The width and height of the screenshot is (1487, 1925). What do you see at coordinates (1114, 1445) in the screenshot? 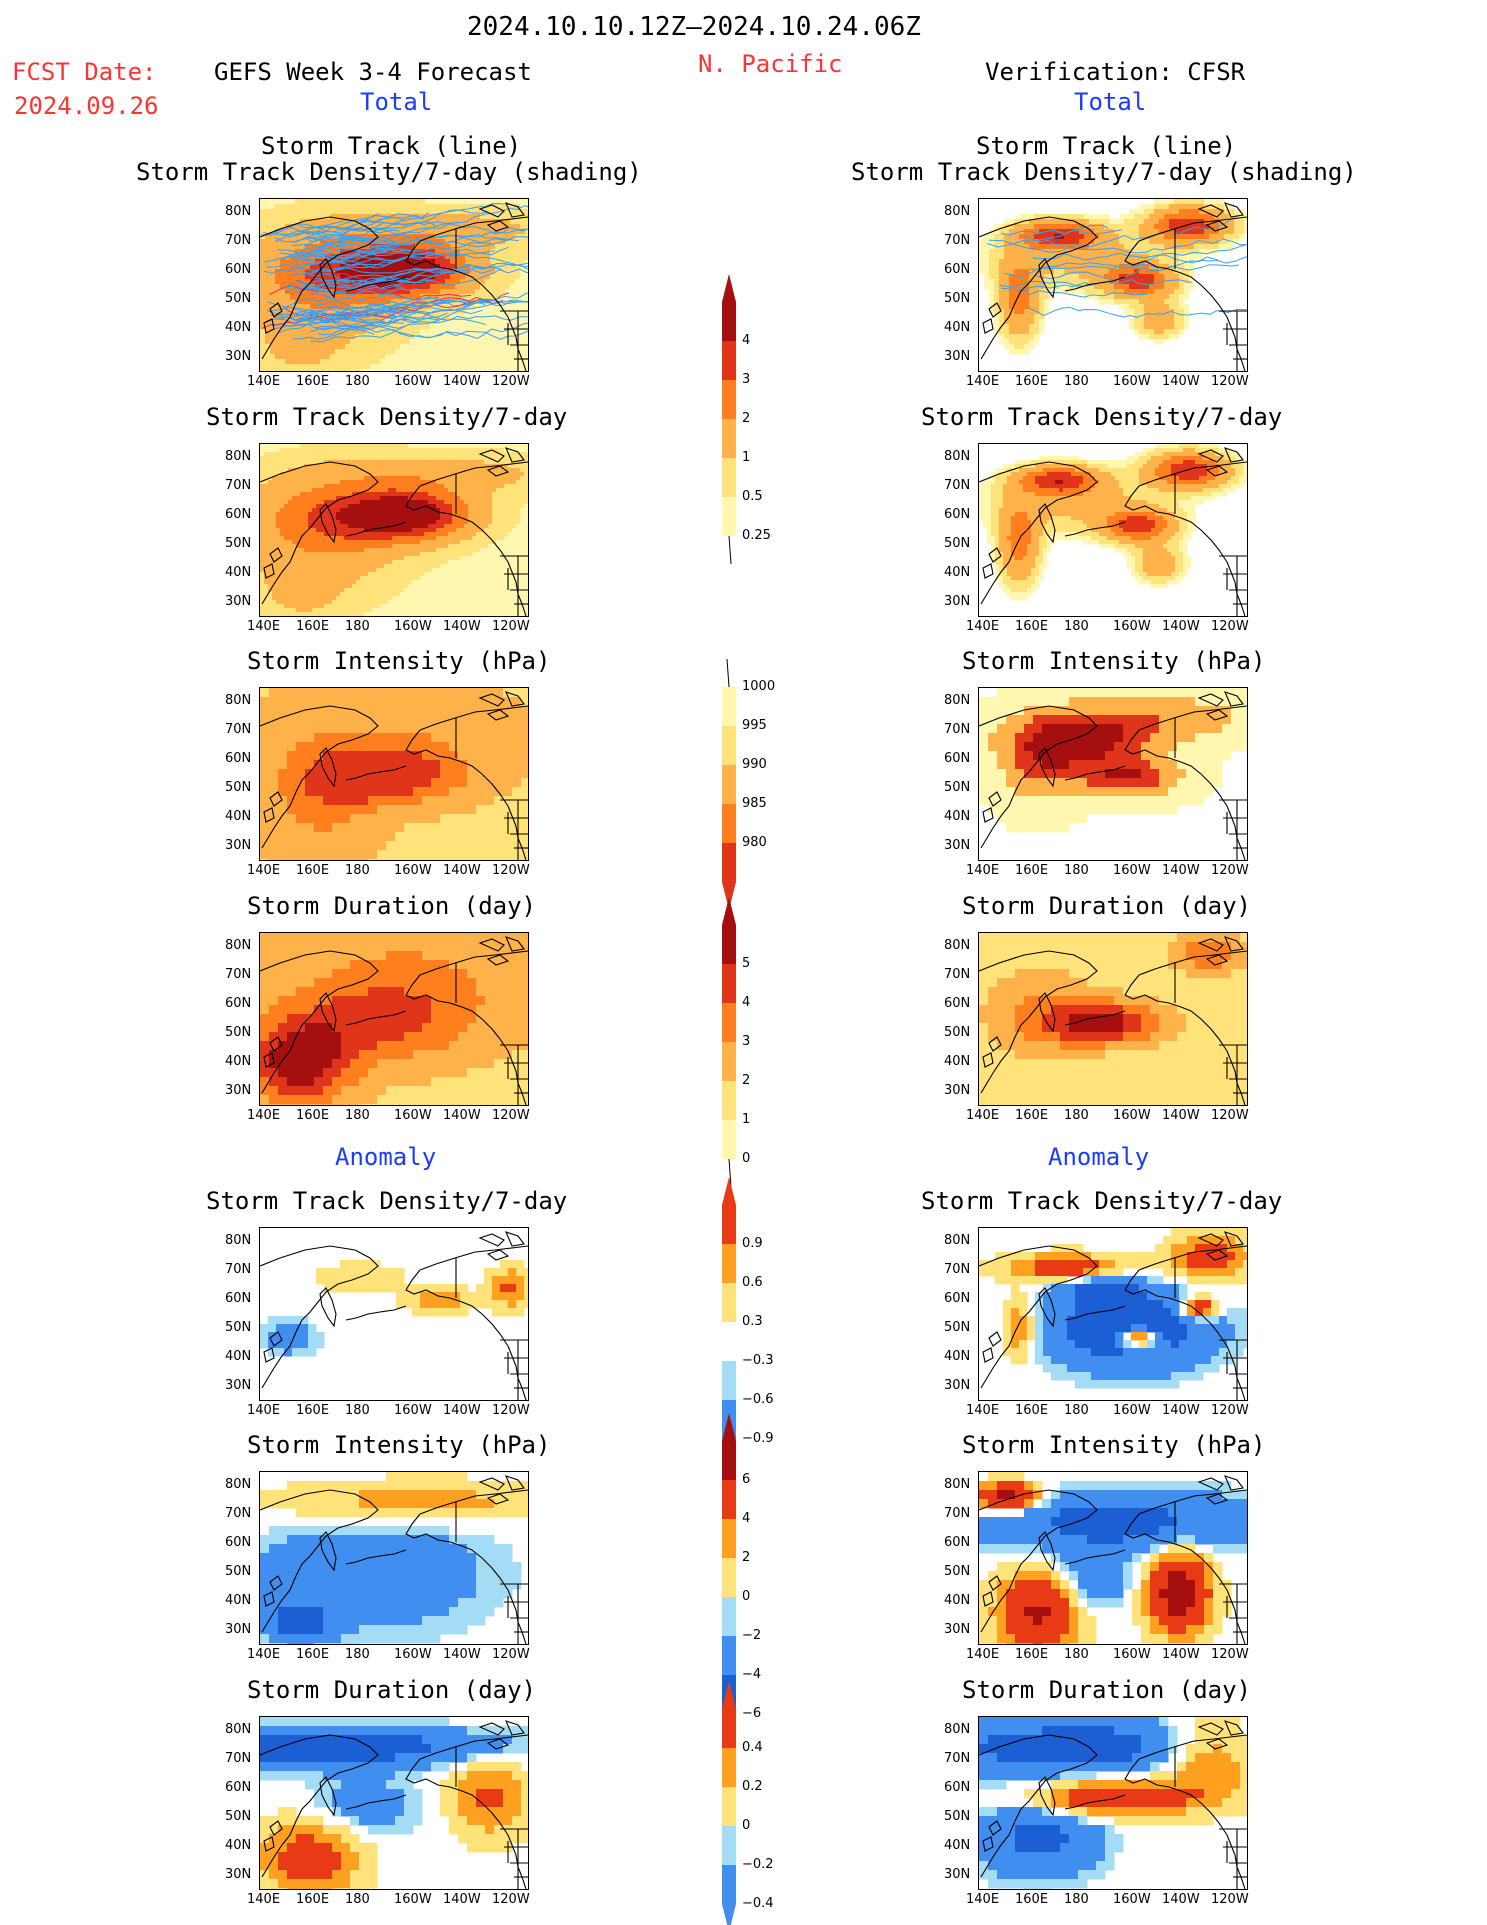
I see `title-intensity-anom-right: Storm Intensity (hPa)` at bounding box center [1114, 1445].